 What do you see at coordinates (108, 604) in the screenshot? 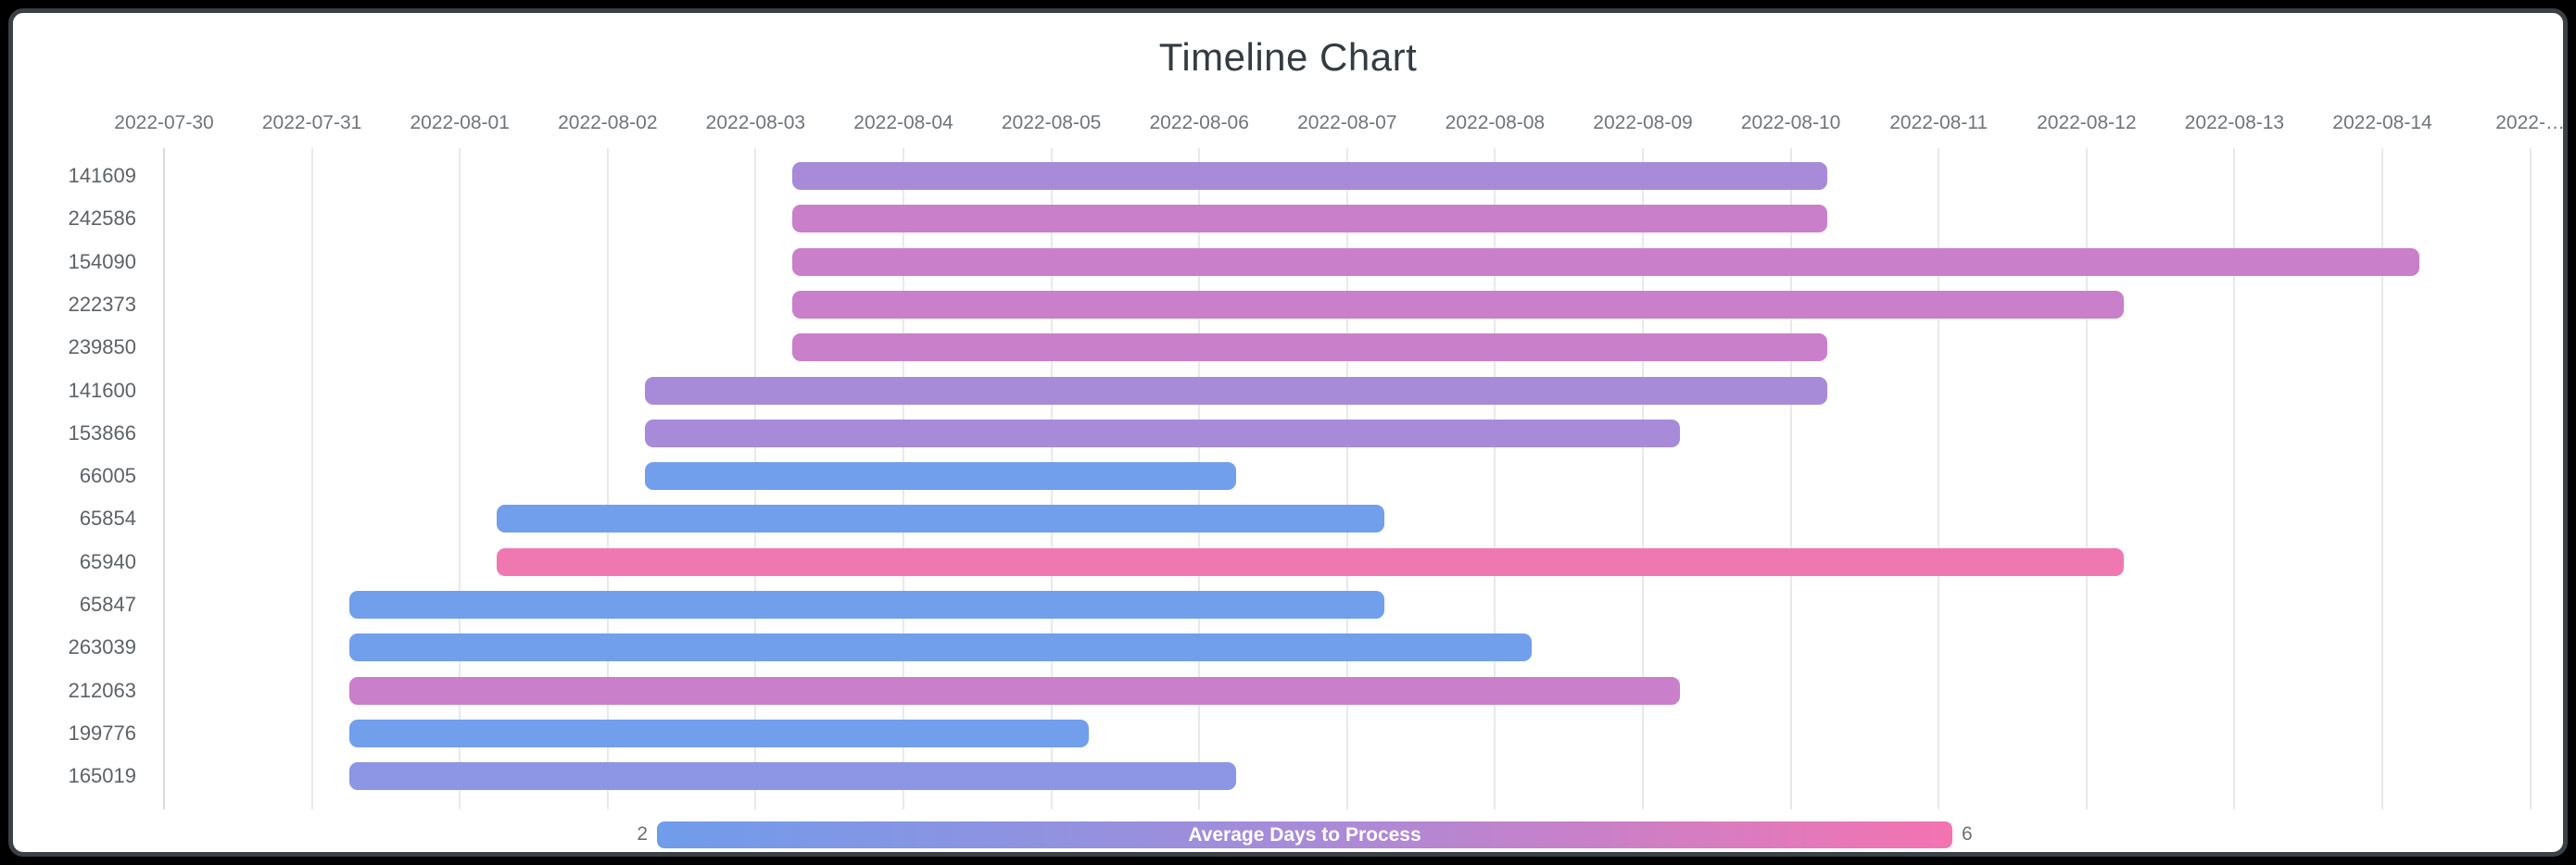
I see `y-axis-label: 65847` at bounding box center [108, 604].